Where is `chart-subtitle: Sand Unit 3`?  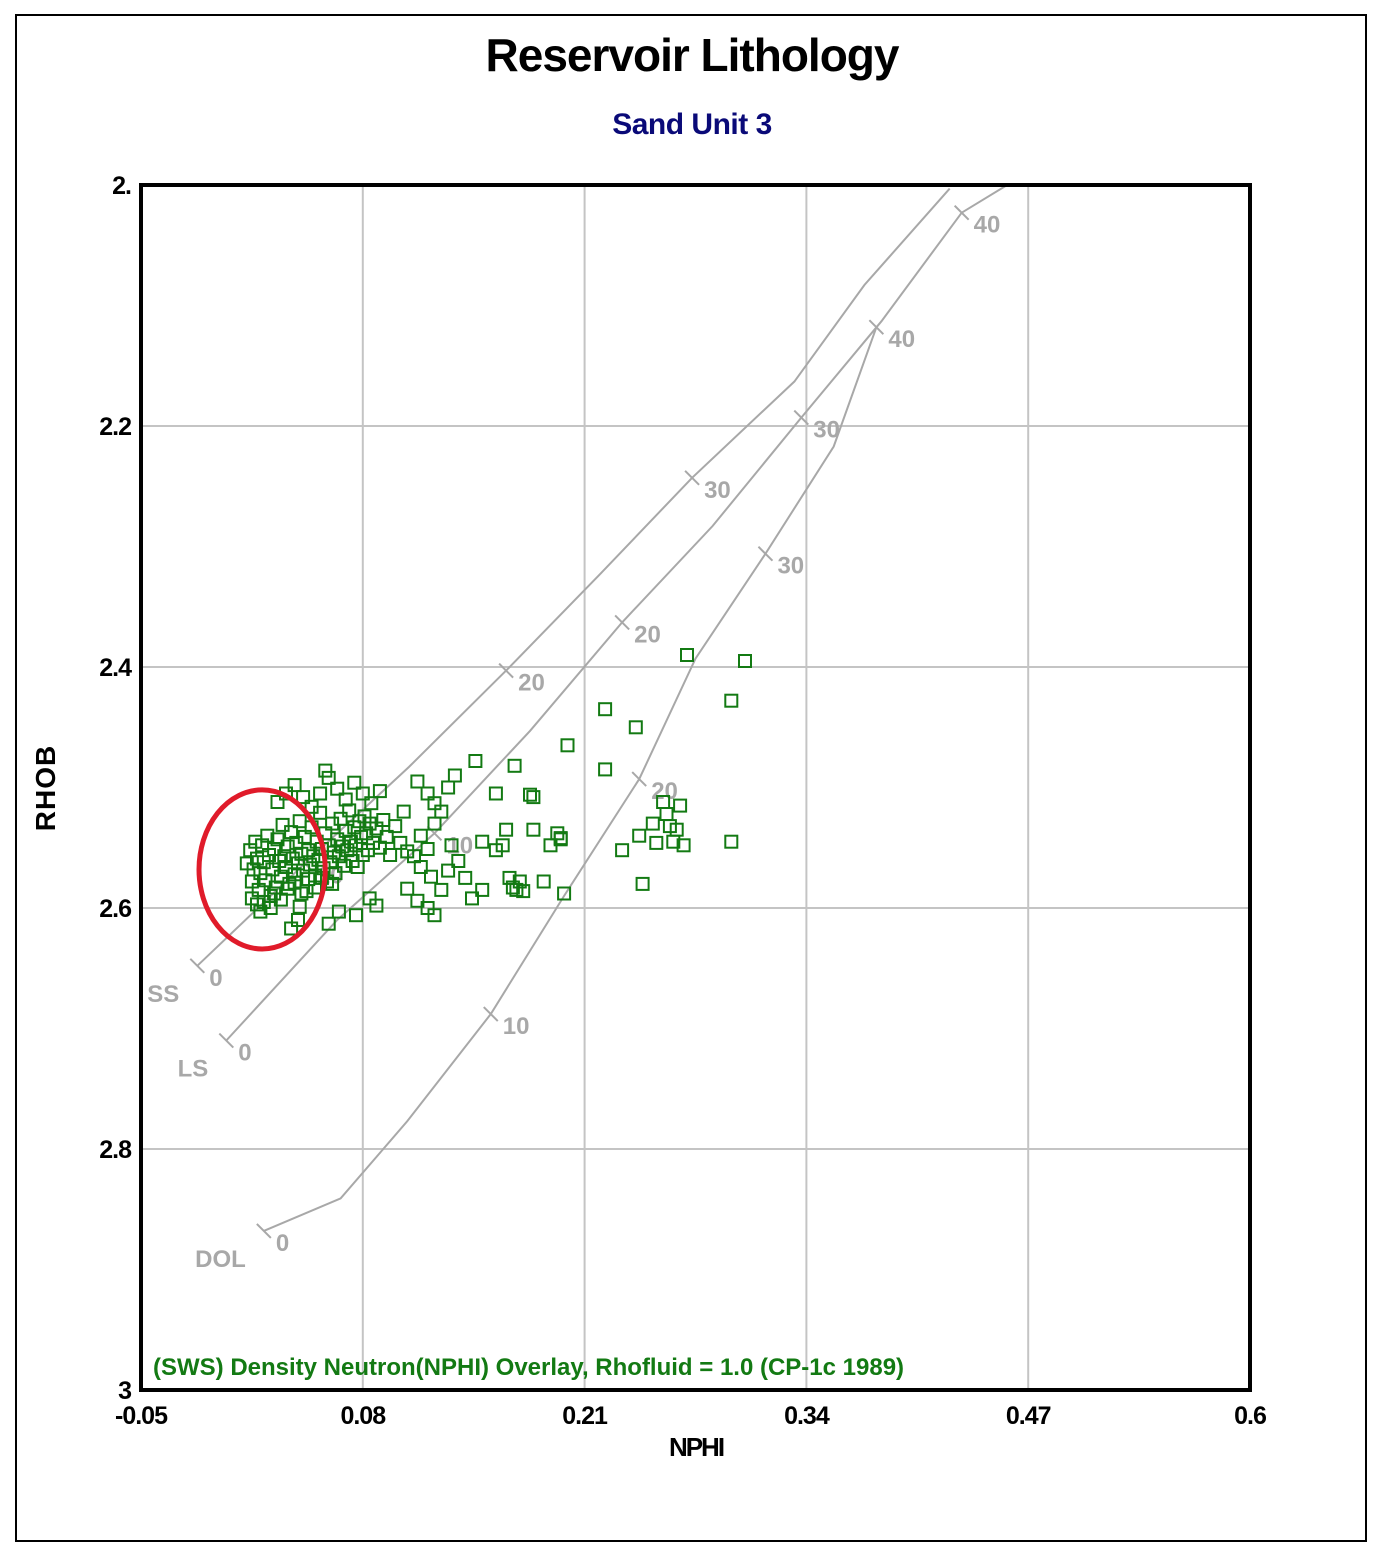
chart-subtitle: Sand Unit 3 is located at coordinates (692, 124).